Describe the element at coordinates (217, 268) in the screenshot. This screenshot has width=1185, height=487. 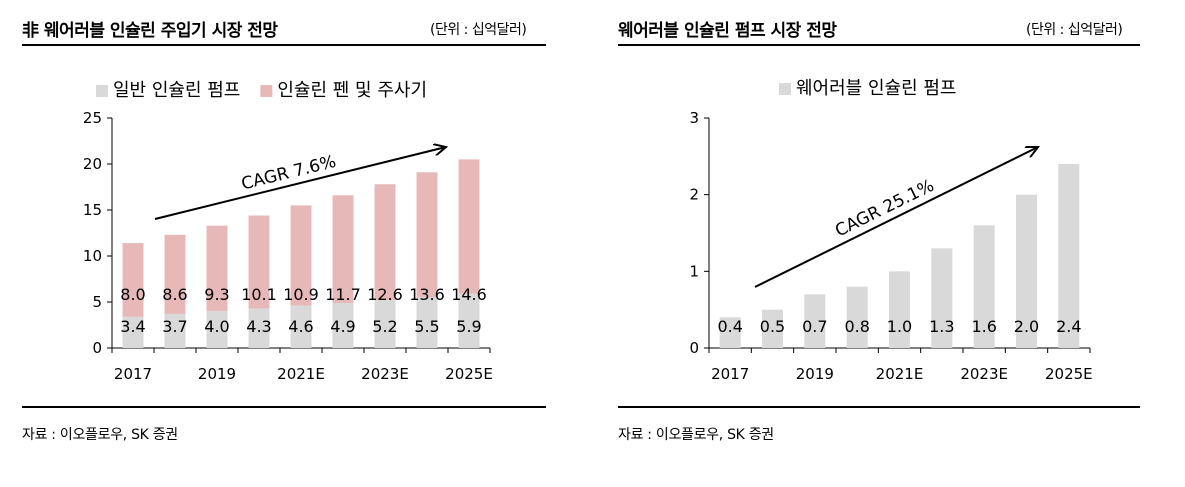
I see `bar-2-2019` at that location.